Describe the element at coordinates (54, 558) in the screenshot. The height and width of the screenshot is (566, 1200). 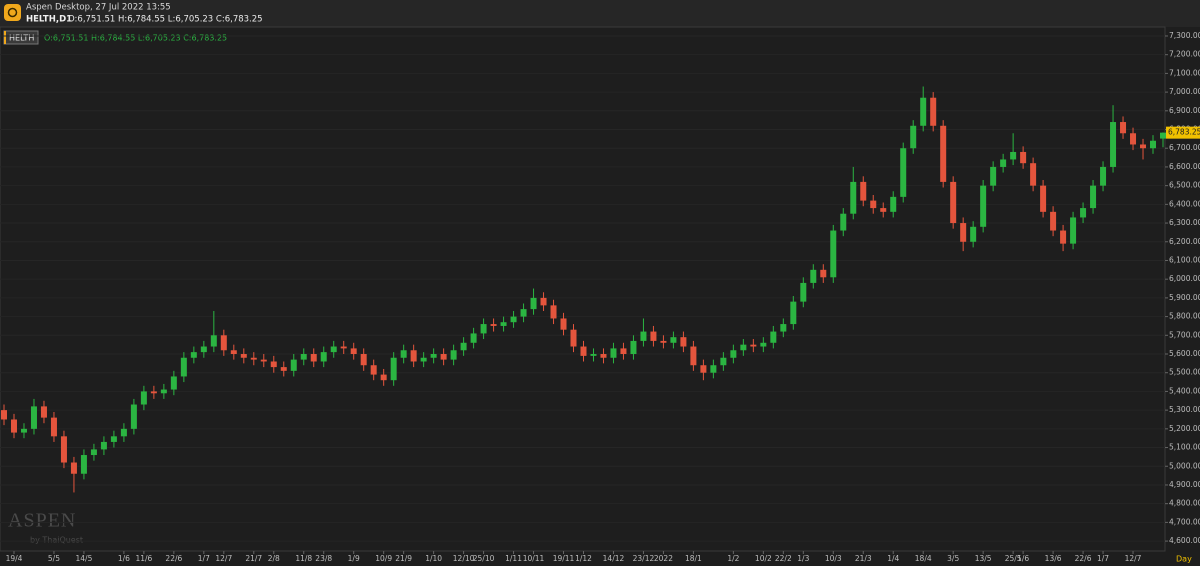
I see `x-tick-label: 5/5` at that location.